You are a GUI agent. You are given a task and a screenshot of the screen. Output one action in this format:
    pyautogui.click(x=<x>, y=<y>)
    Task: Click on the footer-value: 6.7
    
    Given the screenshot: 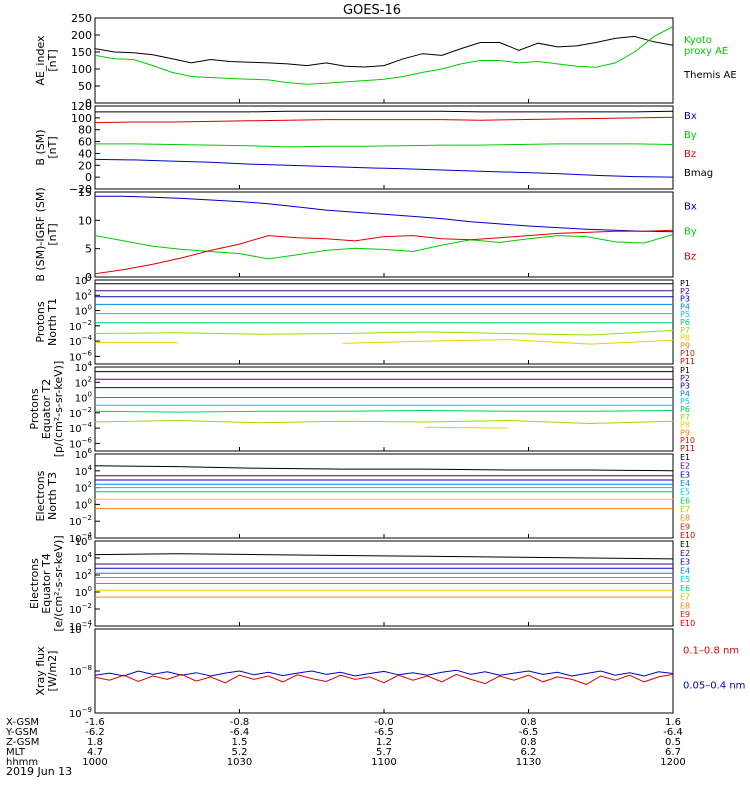 What is the action you would take?
    pyautogui.click(x=673, y=752)
    